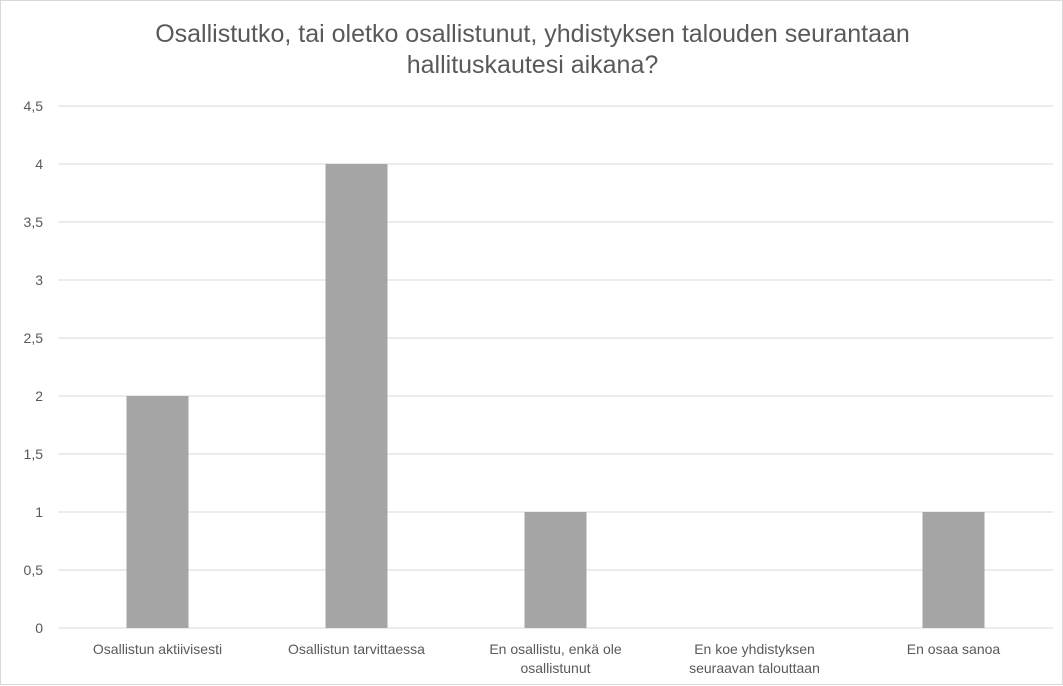 Image resolution: width=1063 pixels, height=686 pixels. What do you see at coordinates (532, 65) in the screenshot?
I see `chart-title-line-2: hallituskautesi aikana?` at bounding box center [532, 65].